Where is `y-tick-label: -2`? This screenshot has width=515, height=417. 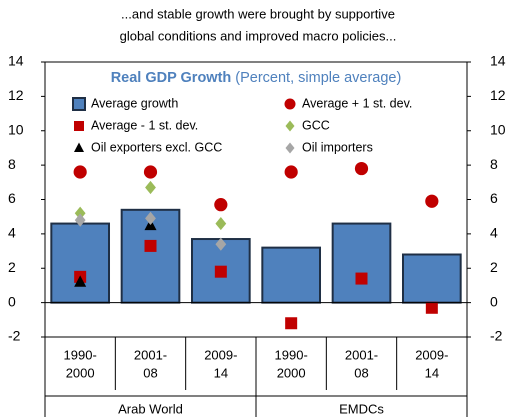 y-tick-label: -2 is located at coordinates (14, 336).